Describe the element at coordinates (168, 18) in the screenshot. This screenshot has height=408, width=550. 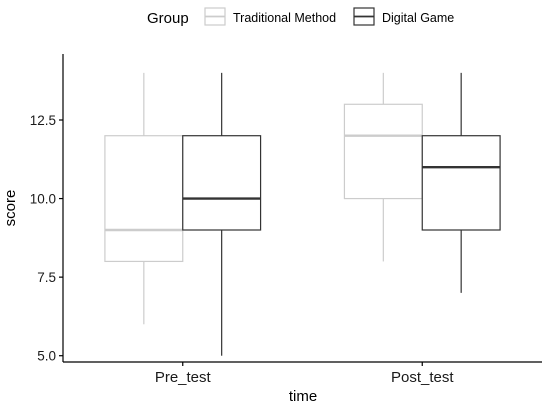
I see `legend-title: Group` at that location.